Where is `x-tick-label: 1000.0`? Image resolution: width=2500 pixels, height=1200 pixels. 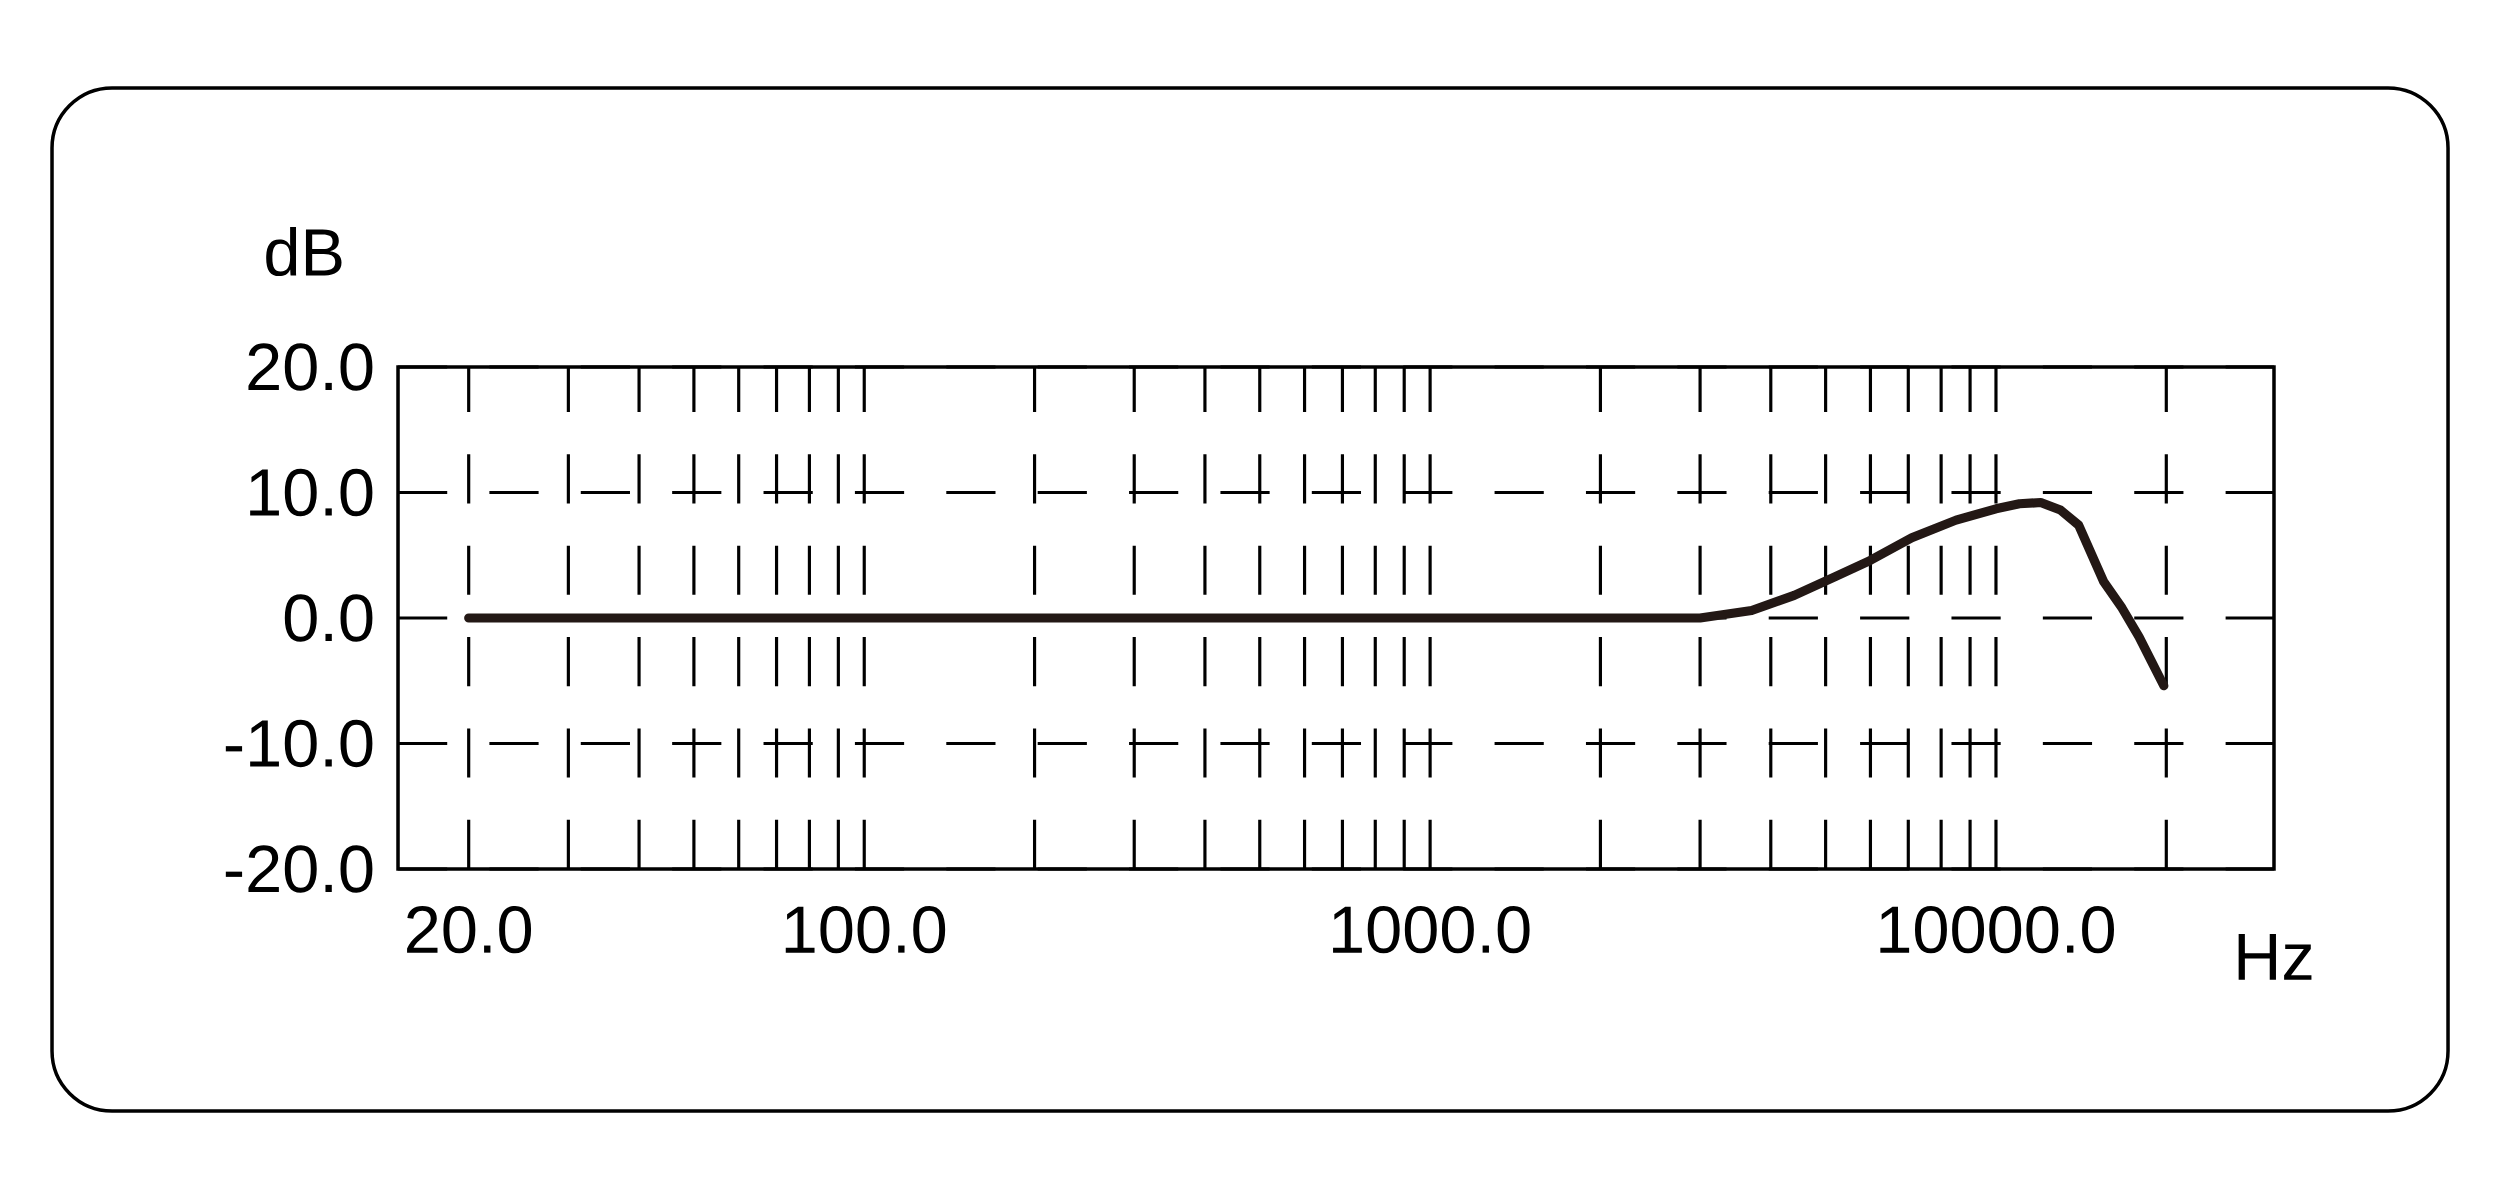 x-tick-label: 1000.0 is located at coordinates (1431, 930).